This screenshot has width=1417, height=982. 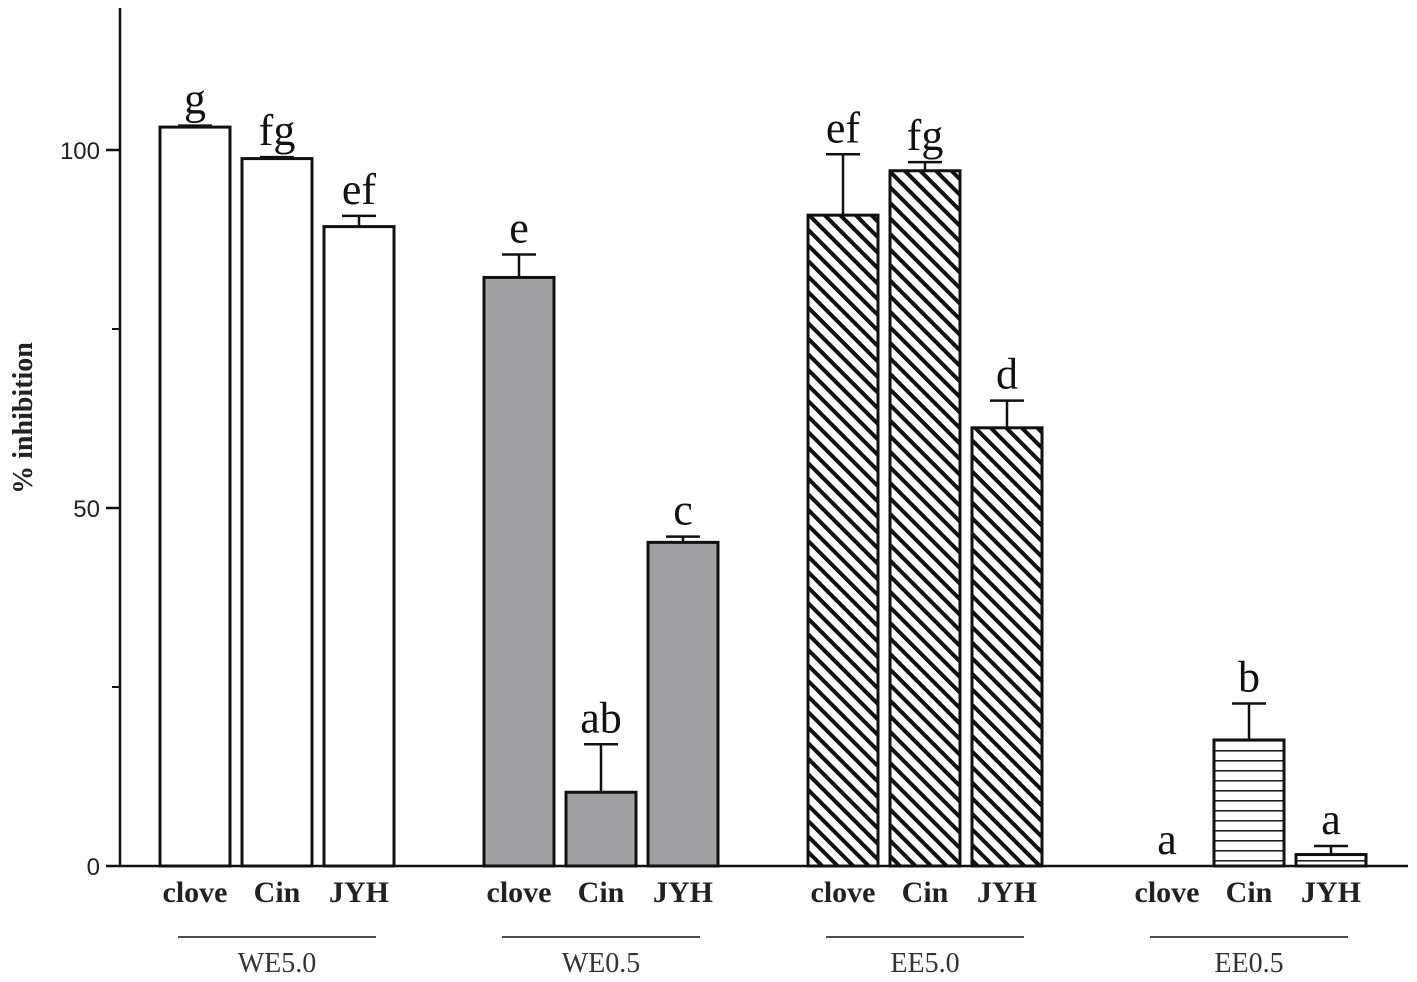 What do you see at coordinates (601, 829) in the screenshot?
I see `bar-WE0.5-Cin` at bounding box center [601, 829].